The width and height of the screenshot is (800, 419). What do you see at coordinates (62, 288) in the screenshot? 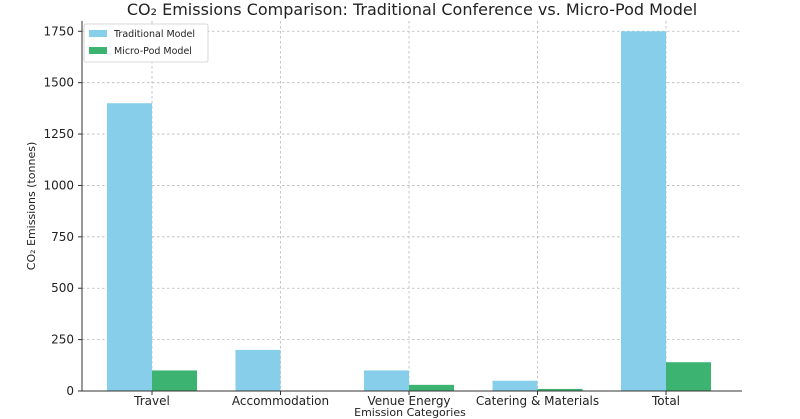
I see `y-tick-label: 500` at bounding box center [62, 288].